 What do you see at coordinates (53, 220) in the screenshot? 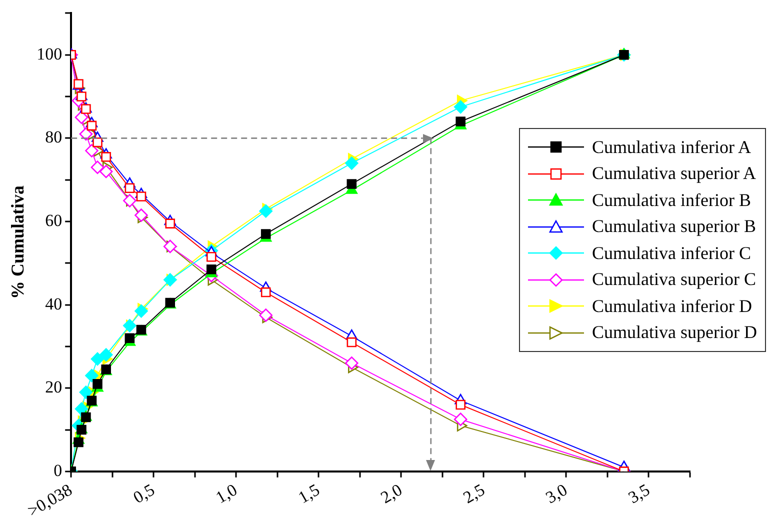
I see `y-tick-label: 60` at bounding box center [53, 220].